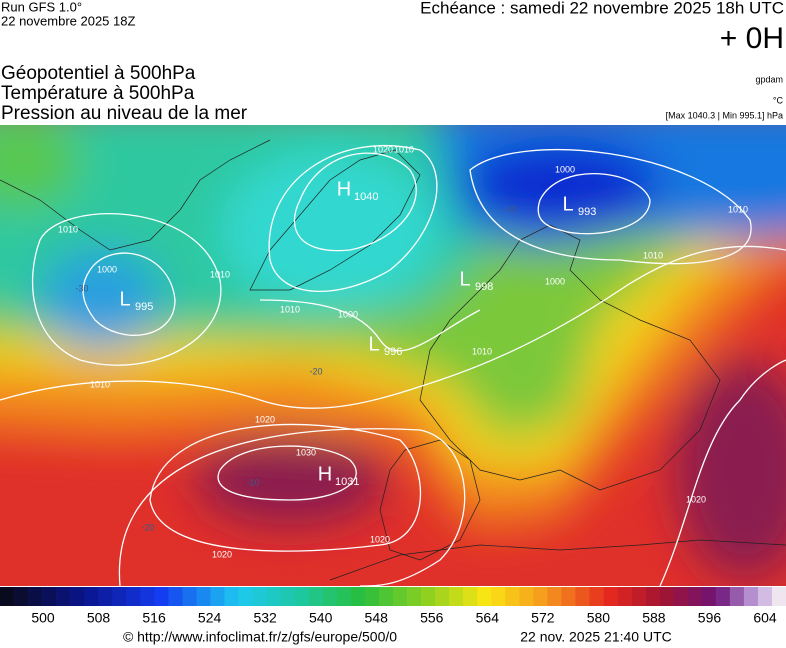 Image resolution: width=786 pixels, height=648 pixels. What do you see at coordinates (344, 189) in the screenshot?
I see `center-letter: H` at bounding box center [344, 189].